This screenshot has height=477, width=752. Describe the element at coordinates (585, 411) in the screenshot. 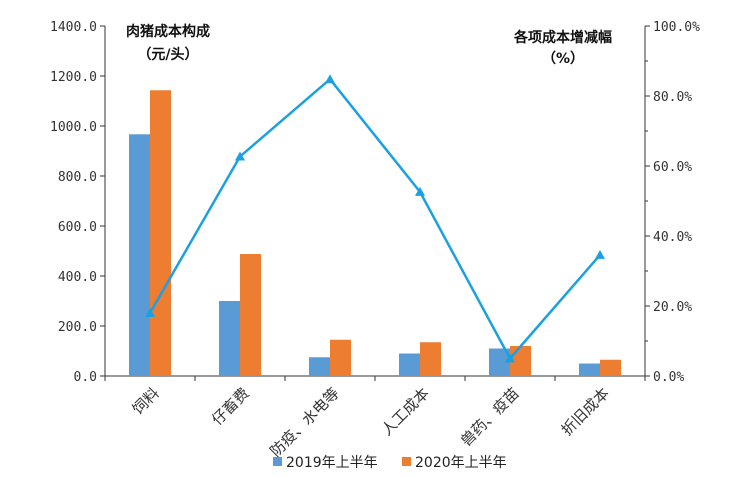

I see `category-label: 折旧成本` at that location.